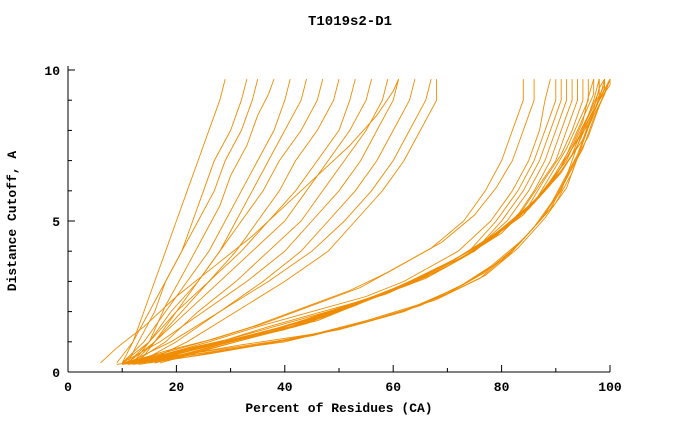  Describe the element at coordinates (68, 387) in the screenshot. I see `x-tick-label: 0` at that location.